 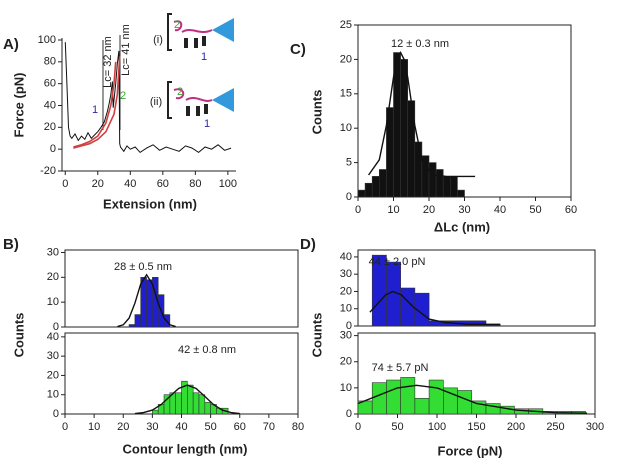 I want to click on tip, so click(x=223, y=30).